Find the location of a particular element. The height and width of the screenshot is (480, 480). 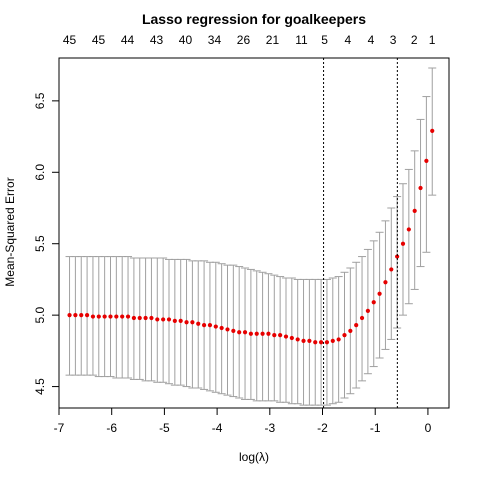

y-tick-label: 5.0 is located at coordinates (40, 314).